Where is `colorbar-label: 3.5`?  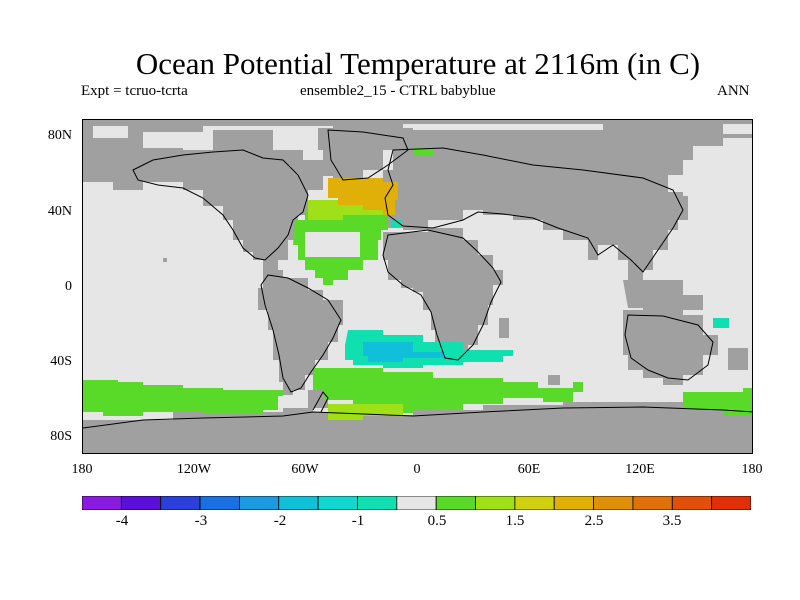 colorbar-label: 3.5 is located at coordinates (672, 521).